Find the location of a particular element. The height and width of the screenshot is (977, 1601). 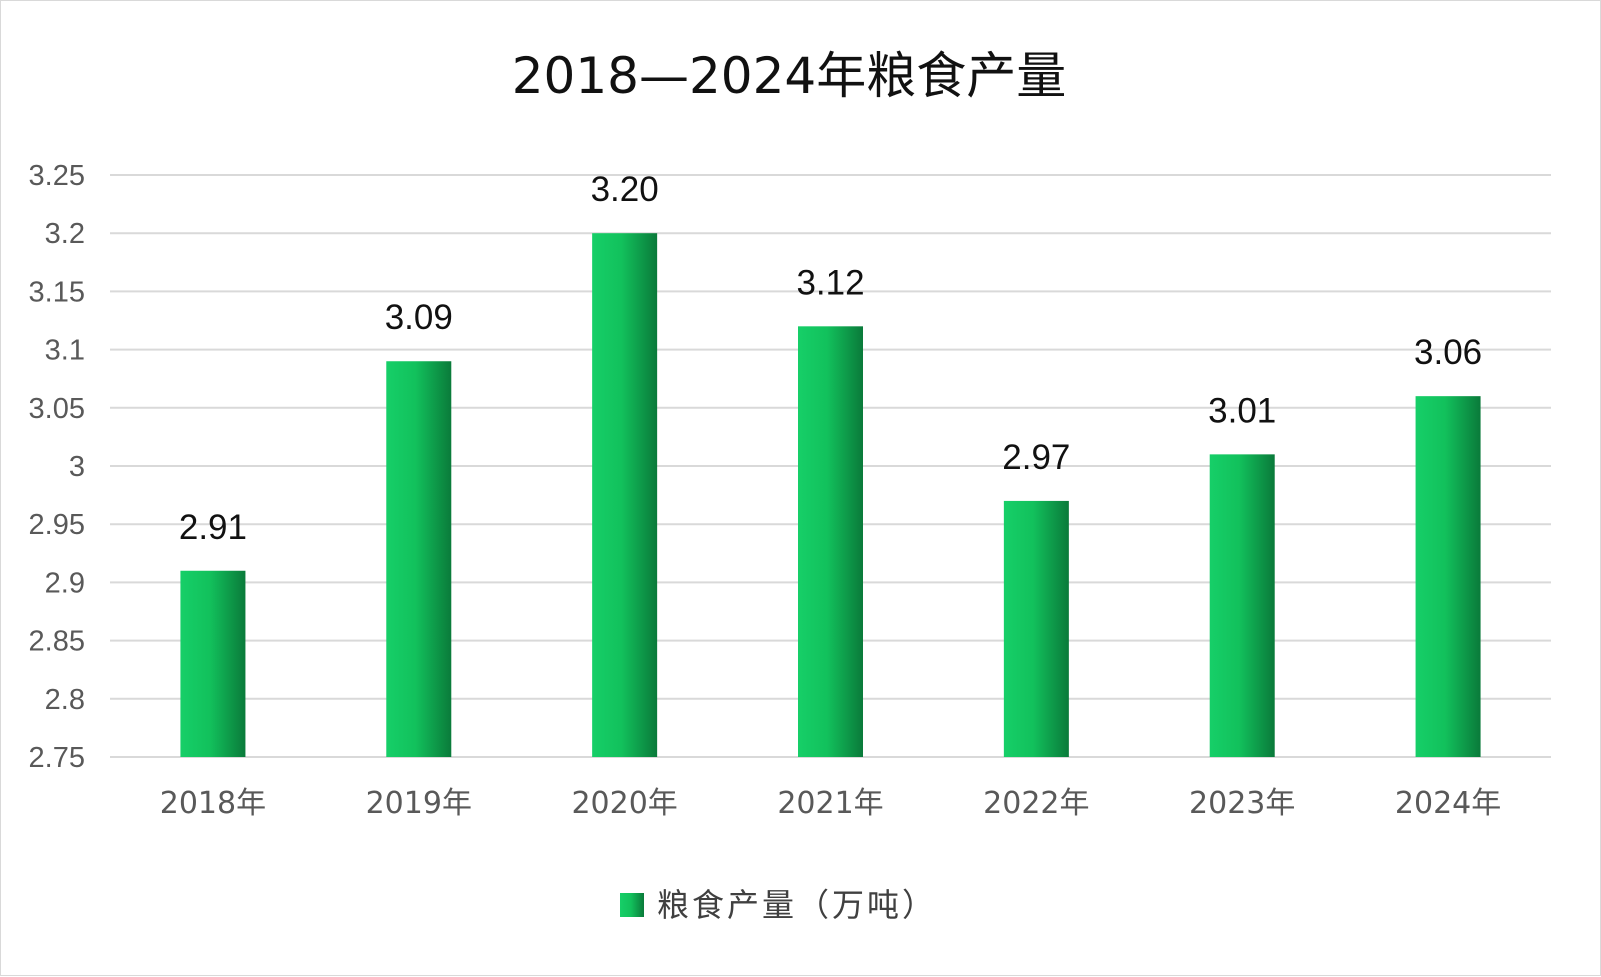

legend-swatch is located at coordinates (632, 905).